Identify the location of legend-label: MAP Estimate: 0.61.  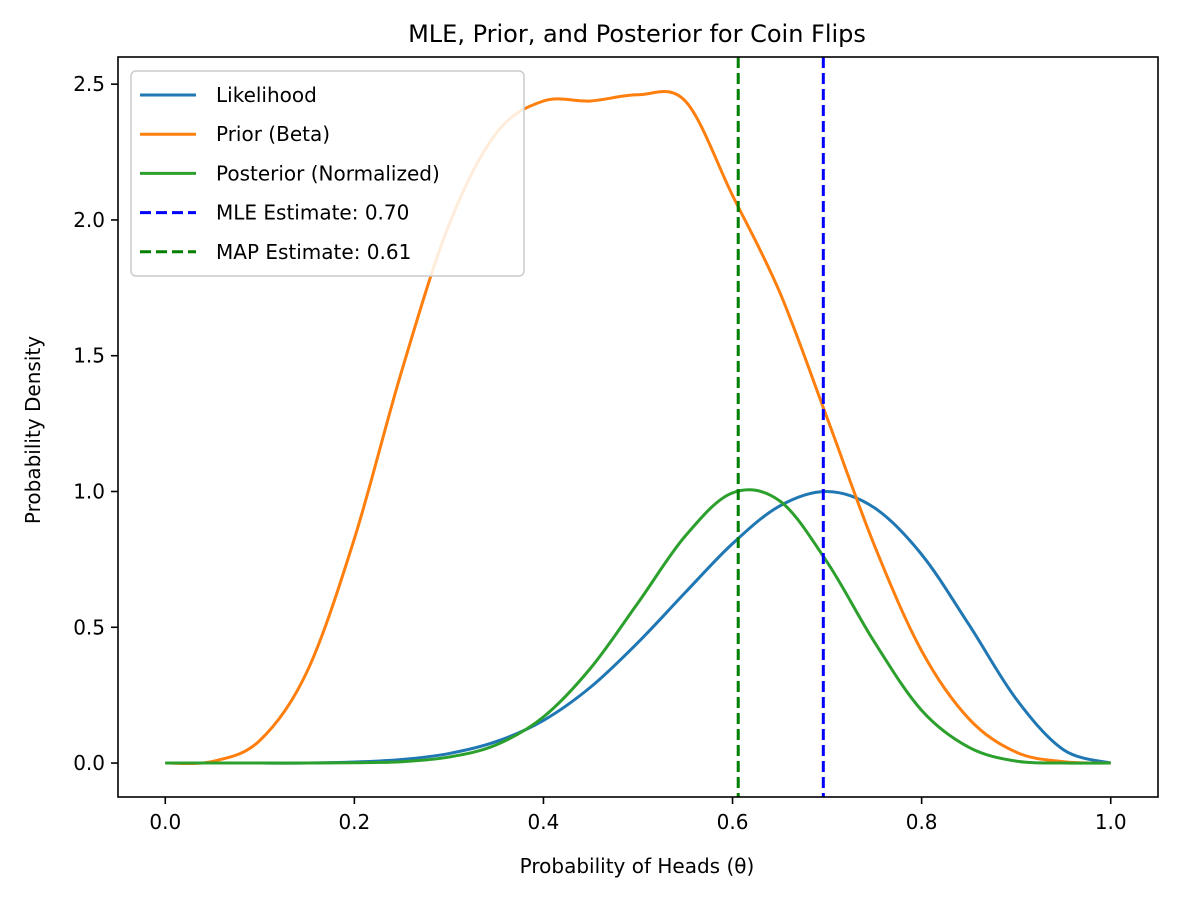
(313, 252).